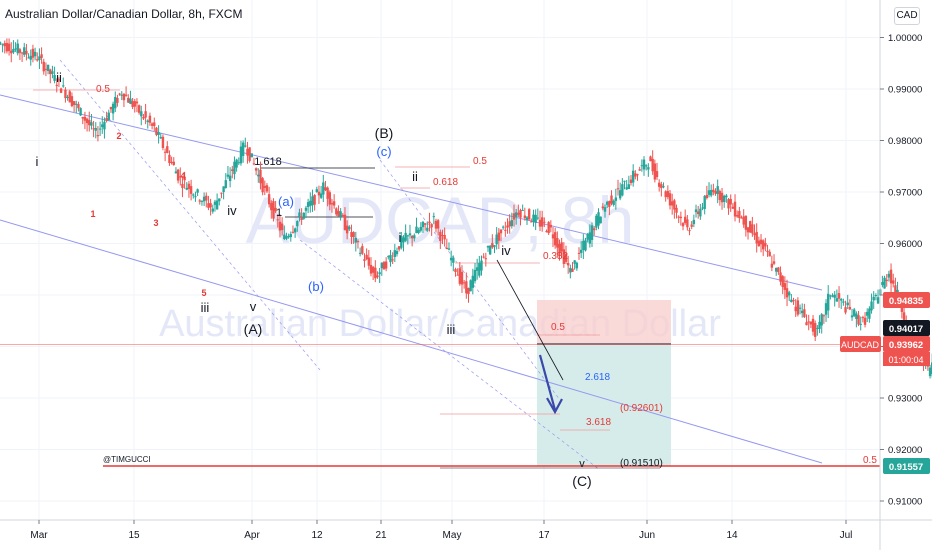  What do you see at coordinates (732, 535) in the screenshot?
I see `time-tick-label: 14` at bounding box center [732, 535].